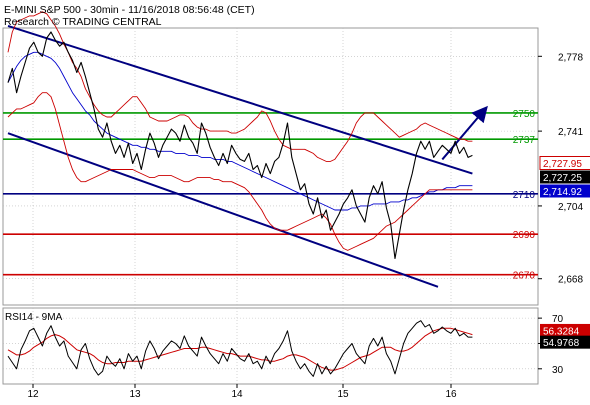 The width and height of the screenshot is (590, 405). Describe the element at coordinates (464, 133) in the screenshot. I see `forecast-arrow` at that location.